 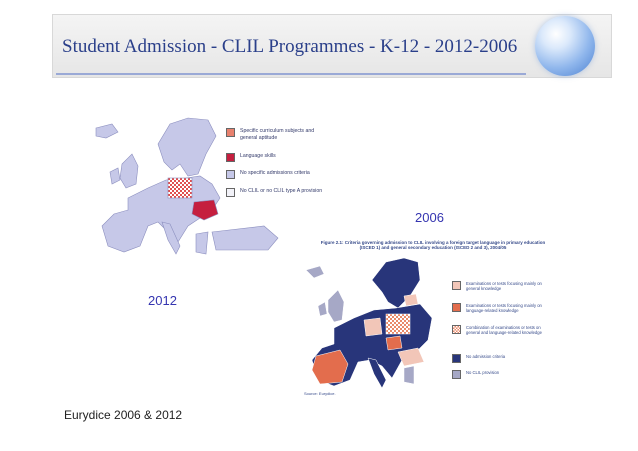 I want to click on legend-label: No CLIL or no CLIL type A provision, so click(x=281, y=191).